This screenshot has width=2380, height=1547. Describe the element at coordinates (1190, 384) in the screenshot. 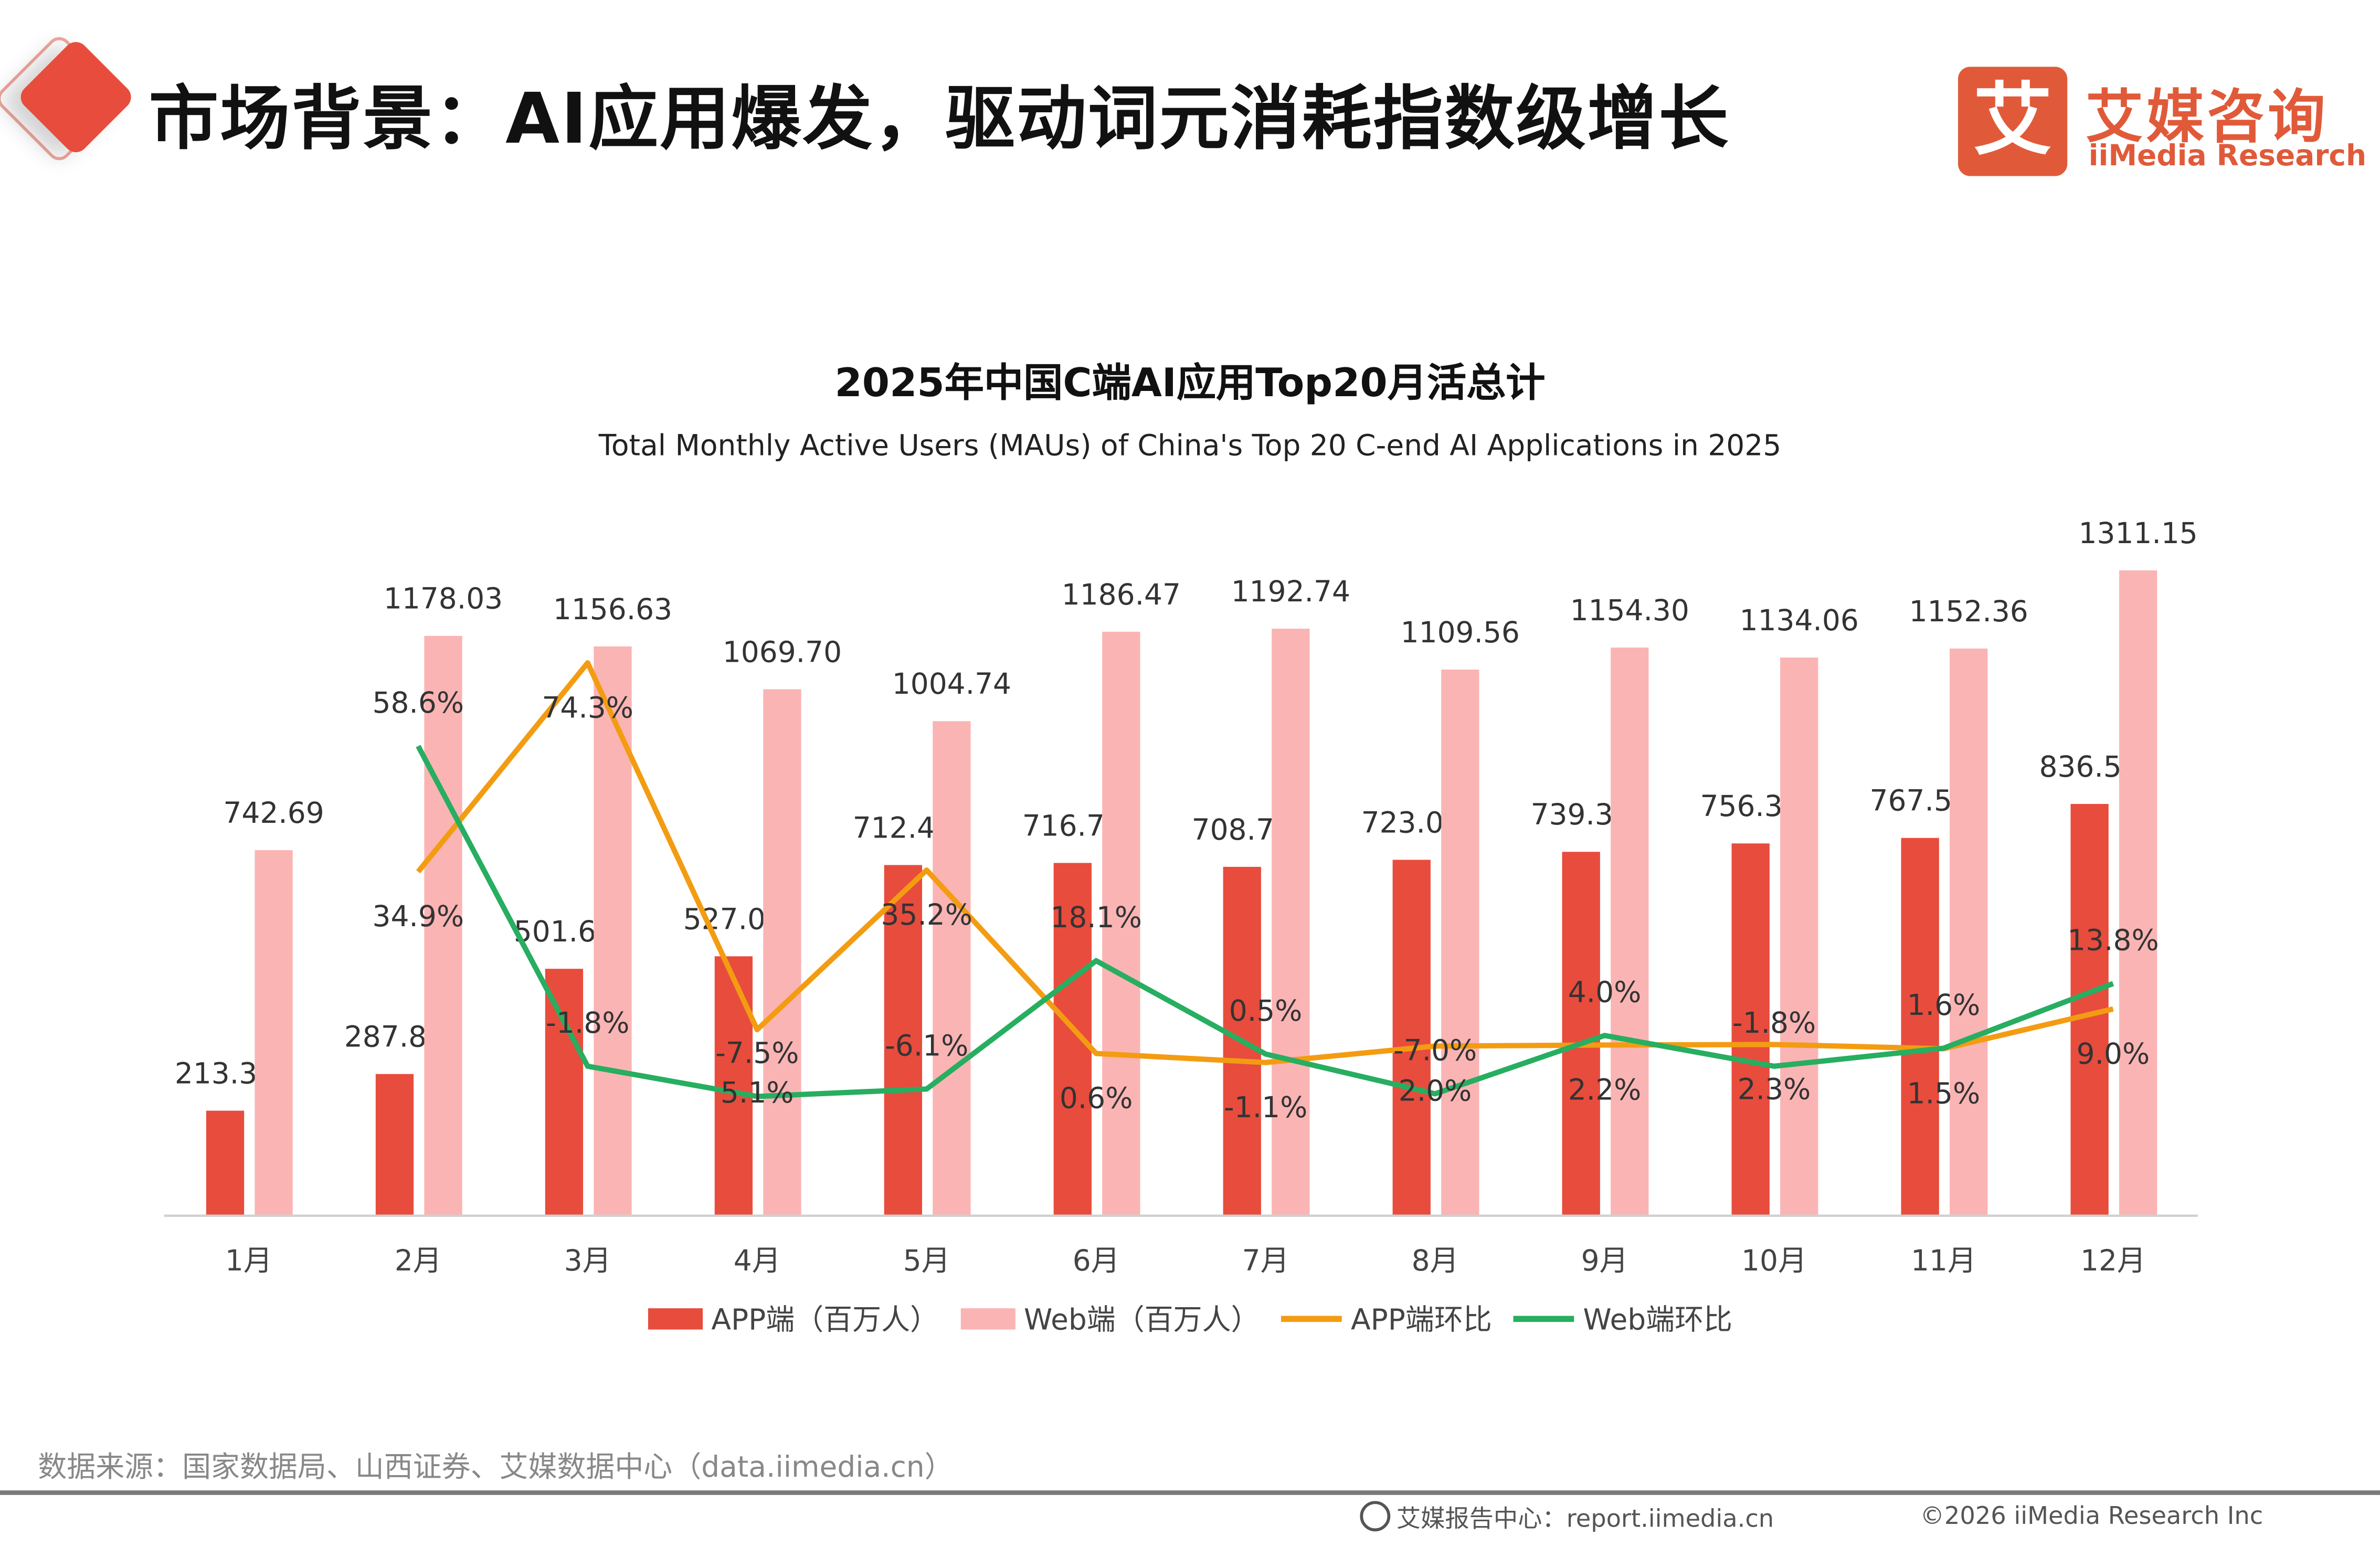

I see `chart-title: 2025年中国C端AI应用Top20月活总计` at that location.